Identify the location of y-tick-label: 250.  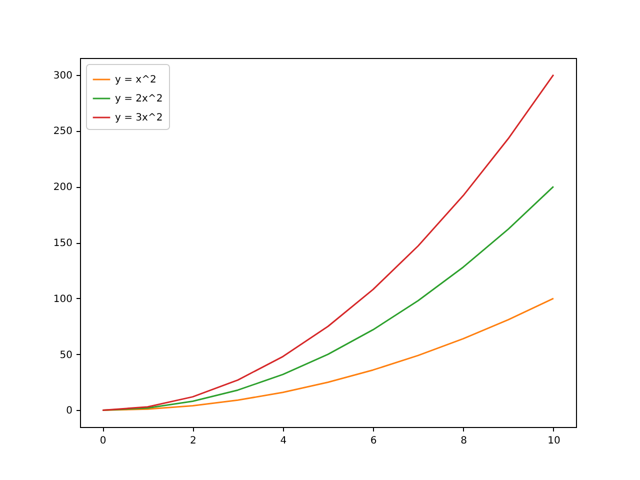
(62, 132).